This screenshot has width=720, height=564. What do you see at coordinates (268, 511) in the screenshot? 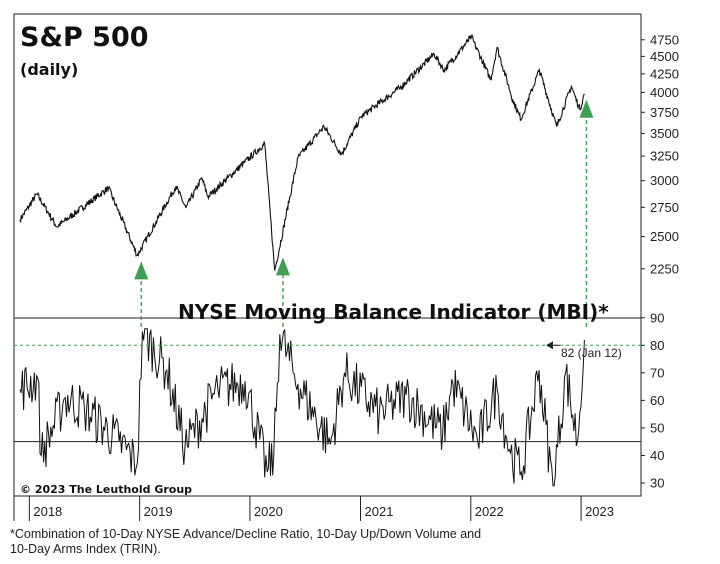
I see `year-label: 2020` at bounding box center [268, 511].